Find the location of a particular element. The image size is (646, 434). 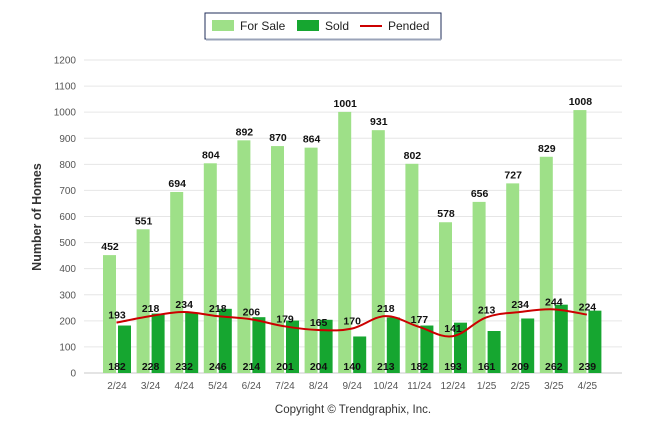

for-sale-value-label: 578 is located at coordinates (446, 214).